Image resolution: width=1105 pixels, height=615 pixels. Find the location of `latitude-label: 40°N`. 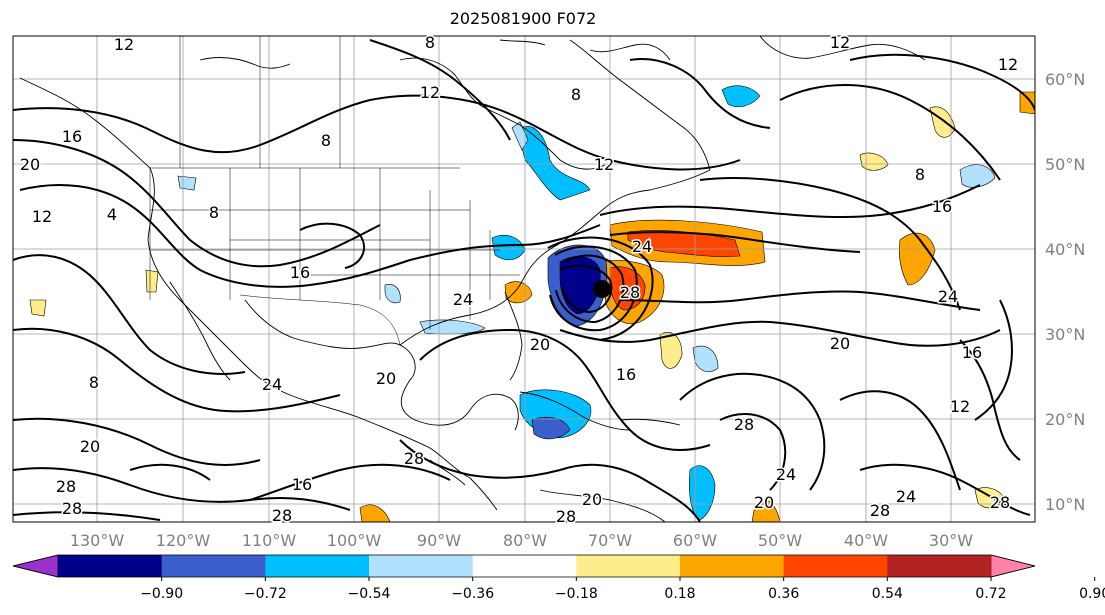

latitude-label: 40°N is located at coordinates (1065, 249).